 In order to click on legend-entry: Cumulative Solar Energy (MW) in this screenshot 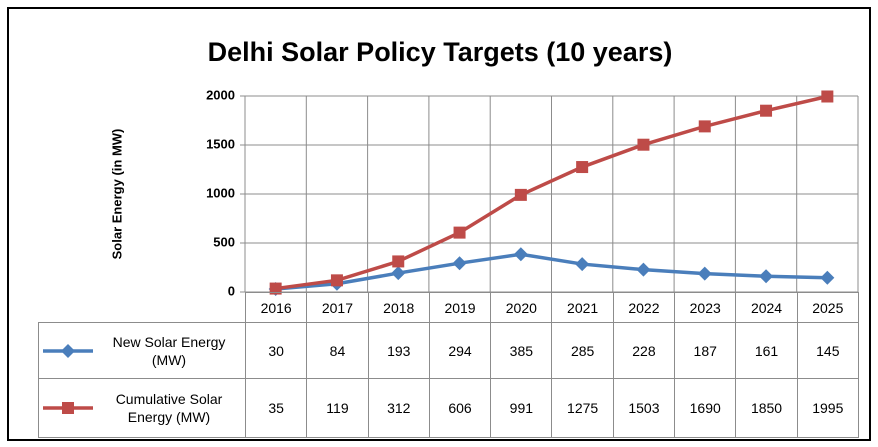, I will do `click(142, 408)`.